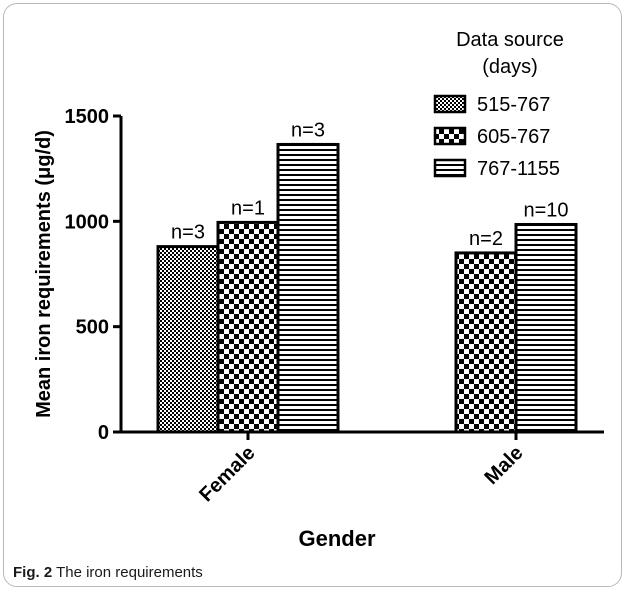  Describe the element at coordinates (248, 208) in the screenshot. I see `data-label: n=1` at that location.